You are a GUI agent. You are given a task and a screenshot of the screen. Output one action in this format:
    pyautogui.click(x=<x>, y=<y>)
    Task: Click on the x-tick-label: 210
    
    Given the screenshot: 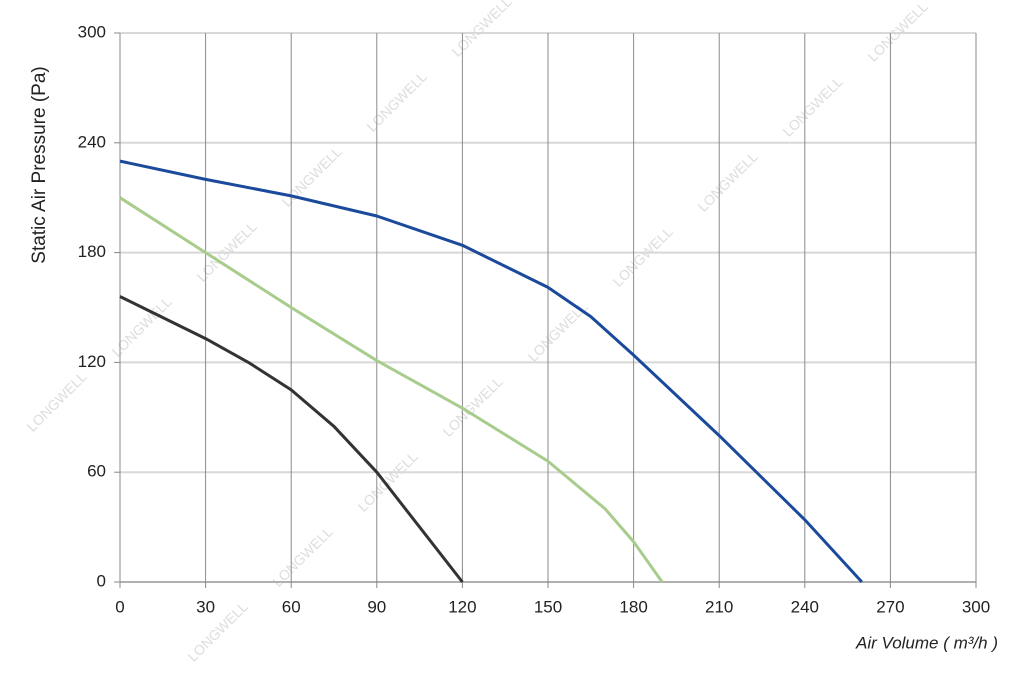 What is the action you would take?
    pyautogui.click(x=719, y=606)
    